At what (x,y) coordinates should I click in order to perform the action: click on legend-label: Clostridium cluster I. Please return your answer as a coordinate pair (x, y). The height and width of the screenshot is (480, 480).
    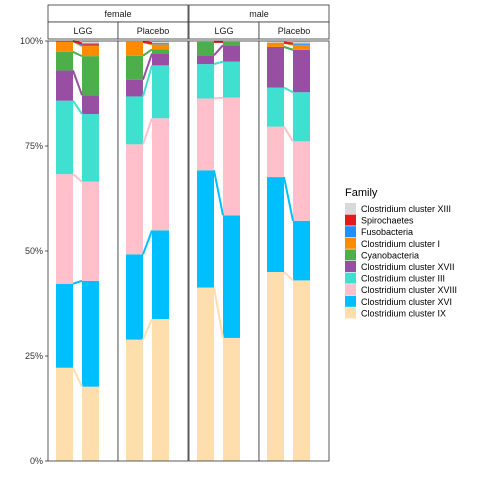
    Looking at the image, I should click on (400, 244).